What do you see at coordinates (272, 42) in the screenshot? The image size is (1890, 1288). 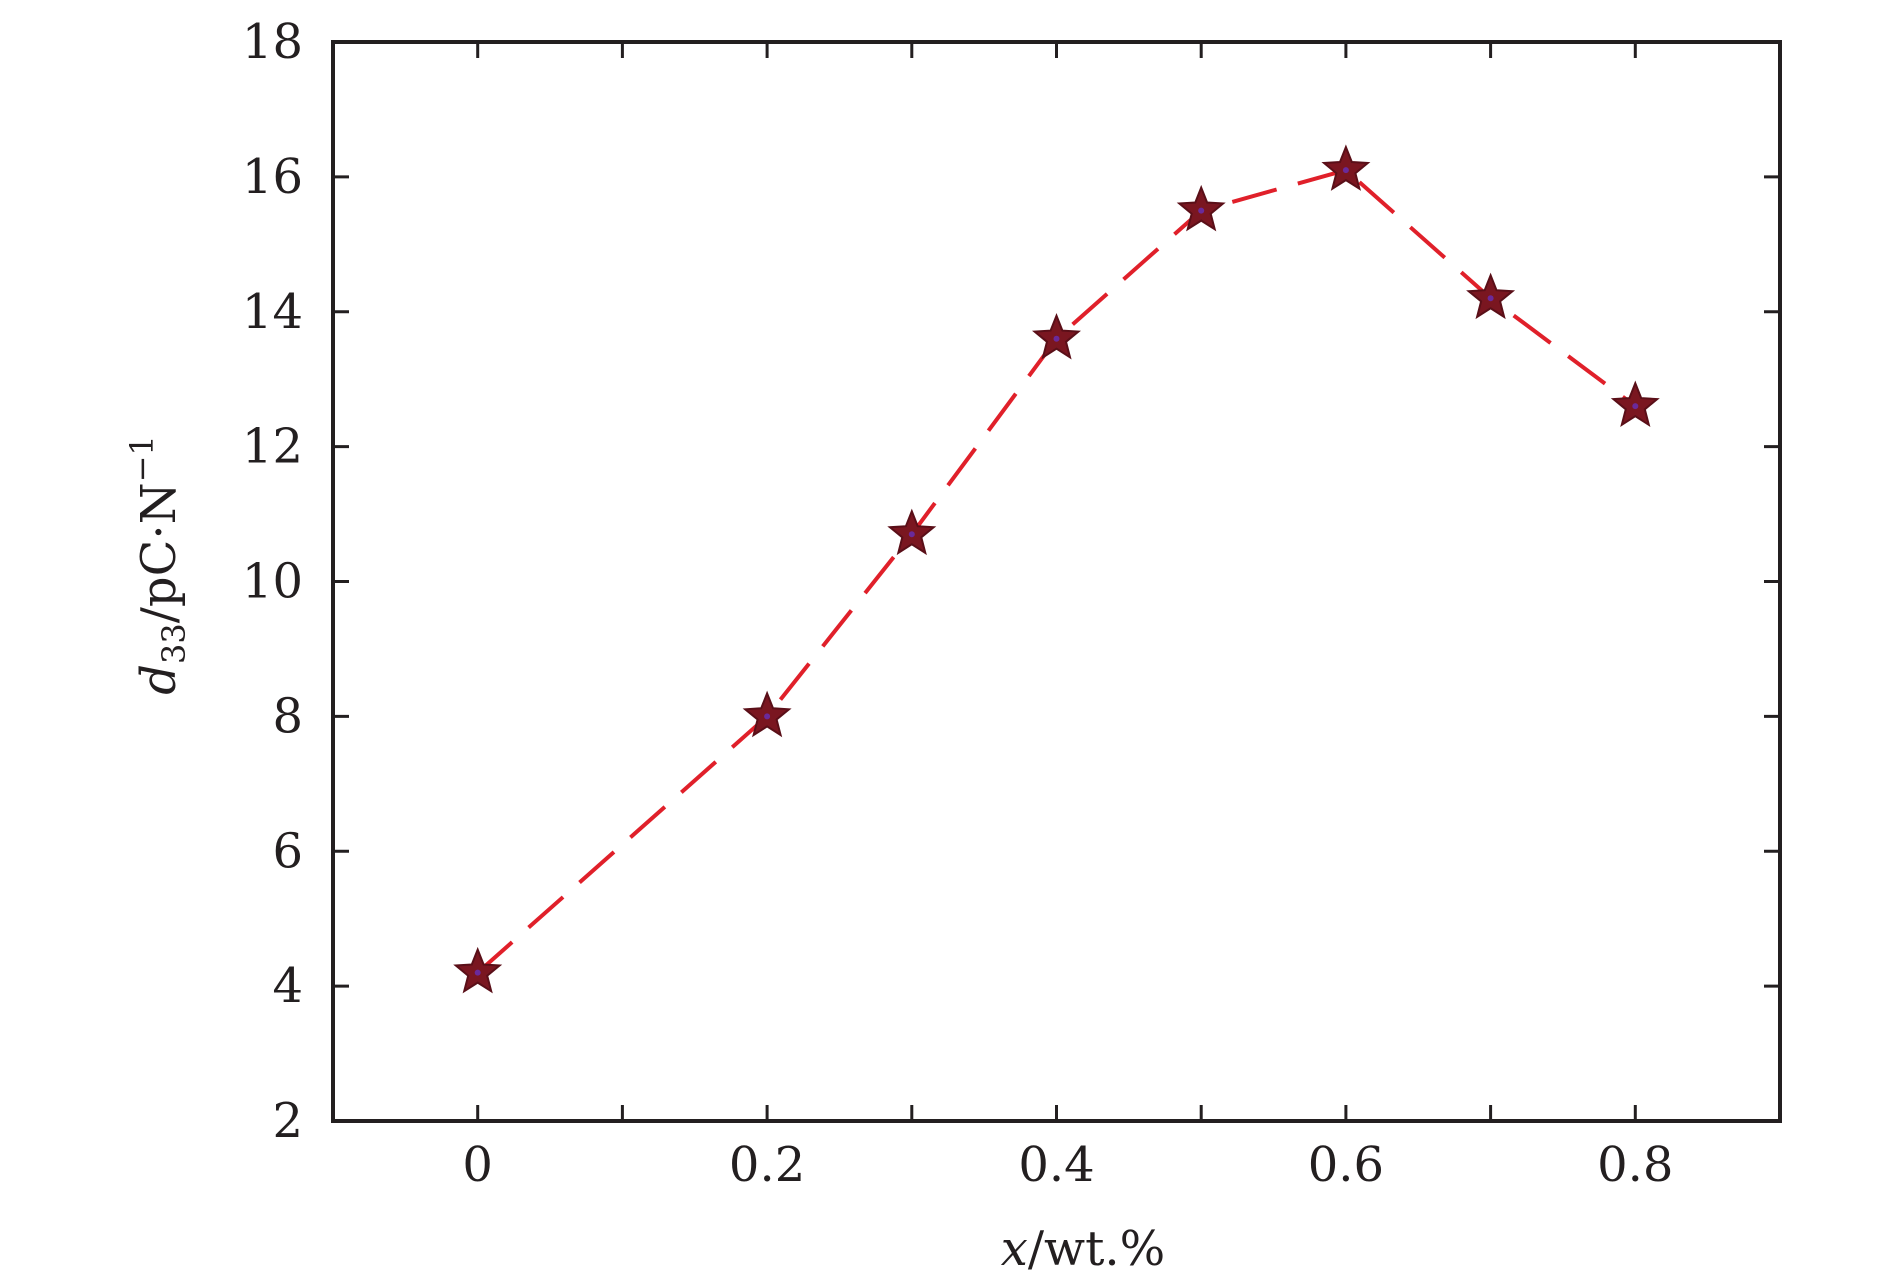 I see `y-tick-label: 18` at bounding box center [272, 42].